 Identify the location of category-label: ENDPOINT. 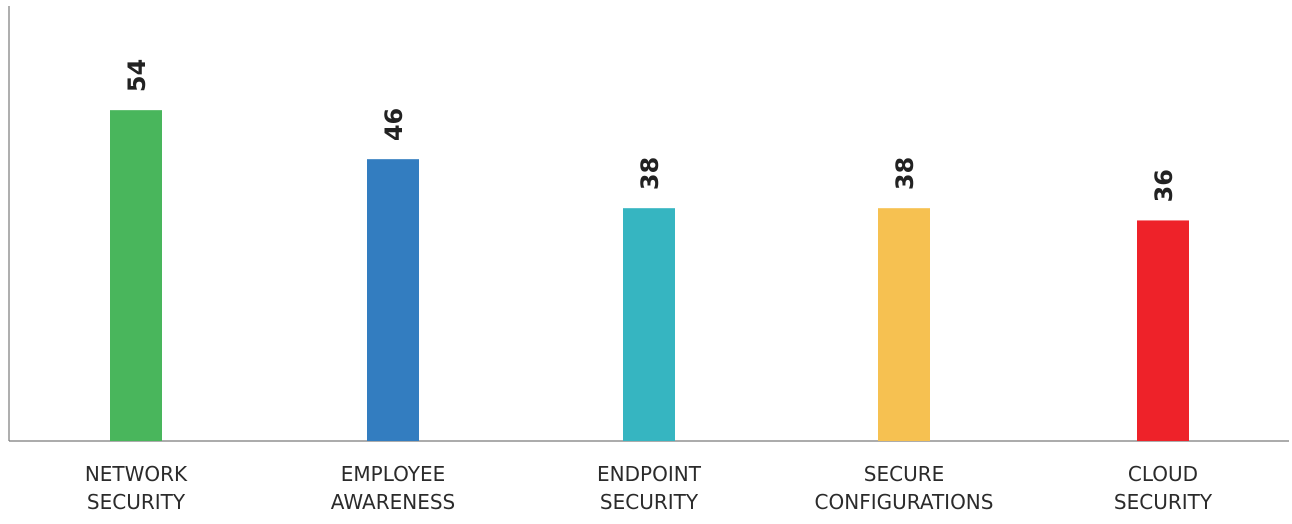
(649, 474).